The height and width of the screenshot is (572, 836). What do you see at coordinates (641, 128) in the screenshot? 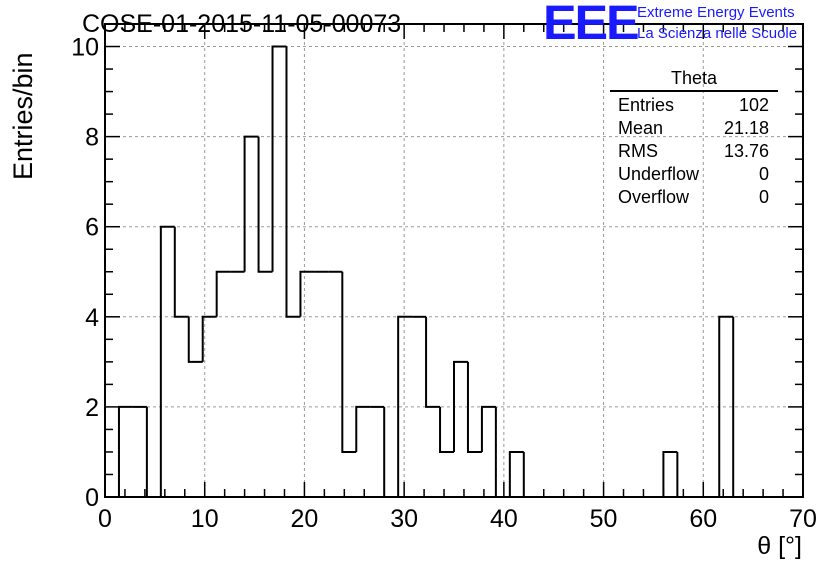
I see `stats-label: Mean` at bounding box center [641, 128].